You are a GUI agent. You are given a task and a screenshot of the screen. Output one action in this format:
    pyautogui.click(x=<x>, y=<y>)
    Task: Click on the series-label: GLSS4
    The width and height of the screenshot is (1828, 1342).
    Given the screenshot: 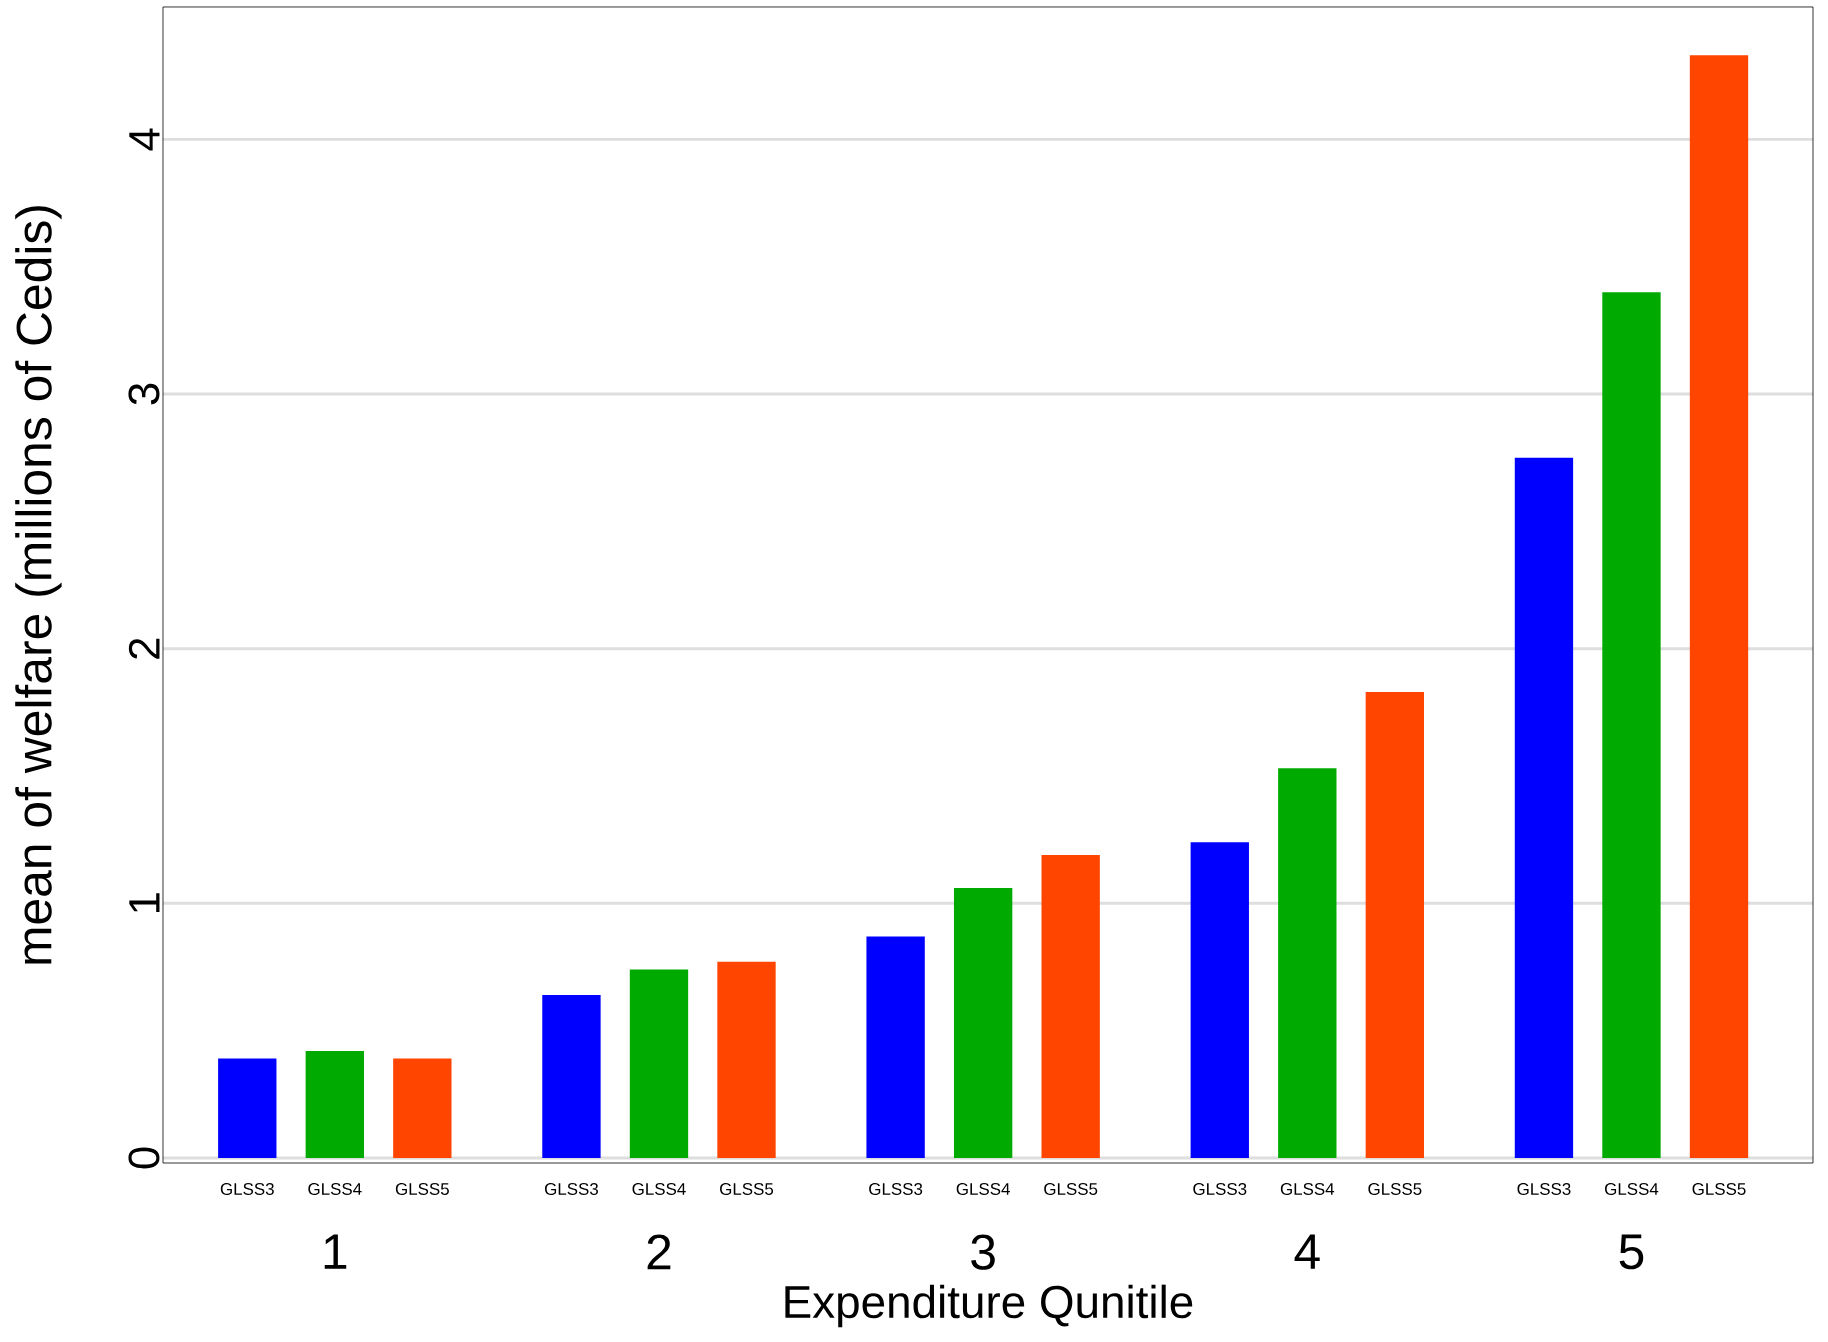 What is the action you would take?
    pyautogui.click(x=335, y=1189)
    